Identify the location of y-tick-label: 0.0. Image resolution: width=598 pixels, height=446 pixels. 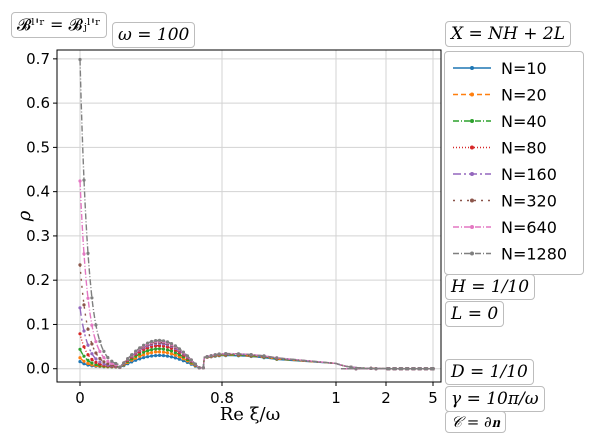
(38, 369).